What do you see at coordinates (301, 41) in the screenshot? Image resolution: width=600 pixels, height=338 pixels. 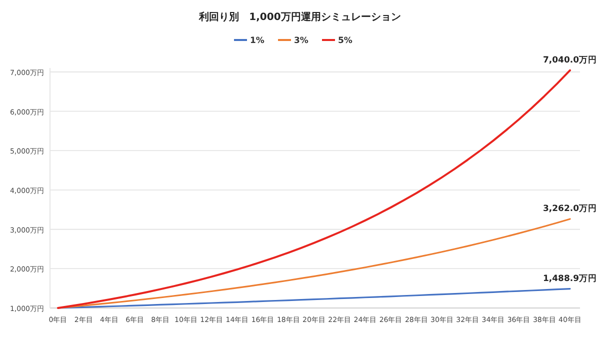 I see `legend-label: 3%` at bounding box center [301, 41].